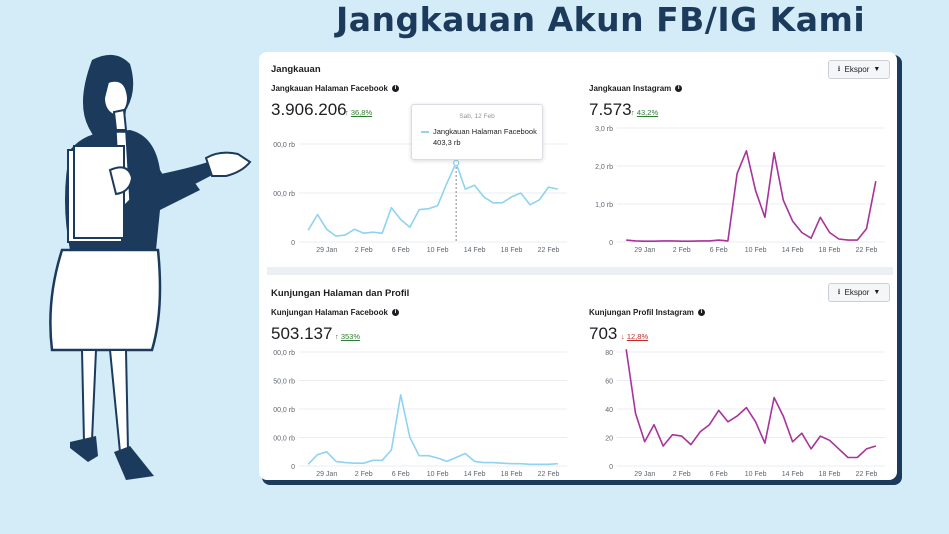 This screenshot has height=534, width=949. I want to click on export-button-reach: ⭳ Ekspor ▼, so click(859, 69).